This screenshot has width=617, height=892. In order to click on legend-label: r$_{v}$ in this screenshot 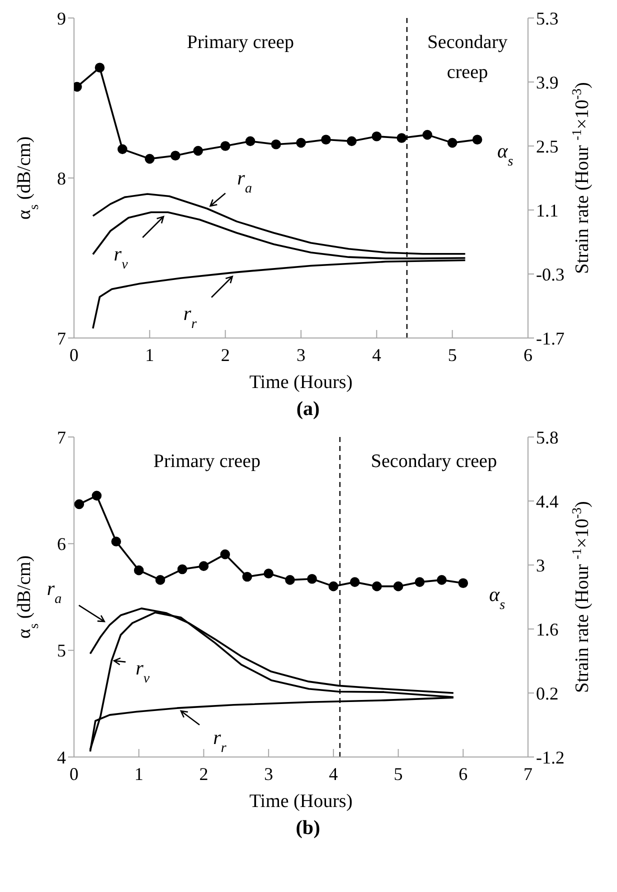, I will do `click(143, 672)`.